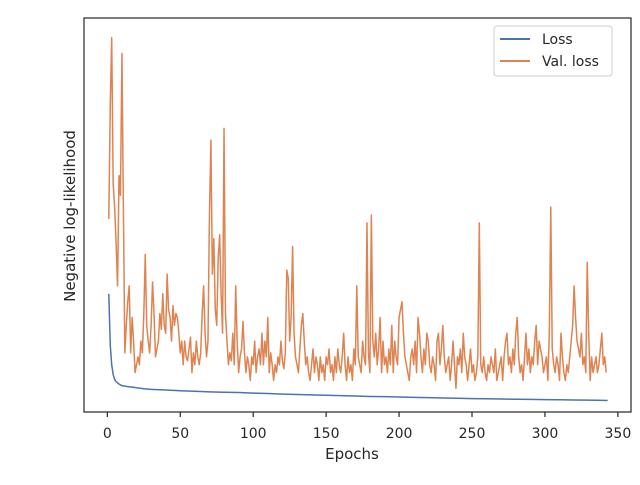  What do you see at coordinates (326, 434) in the screenshot?
I see `x-tick-label: 150` at bounding box center [326, 434].